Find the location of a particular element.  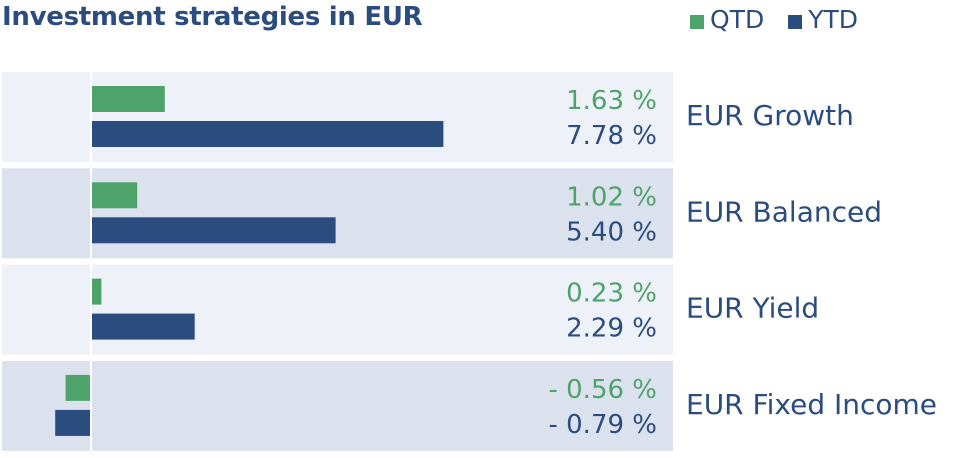

bar-qtd-eur-yield is located at coordinates (96, 291).